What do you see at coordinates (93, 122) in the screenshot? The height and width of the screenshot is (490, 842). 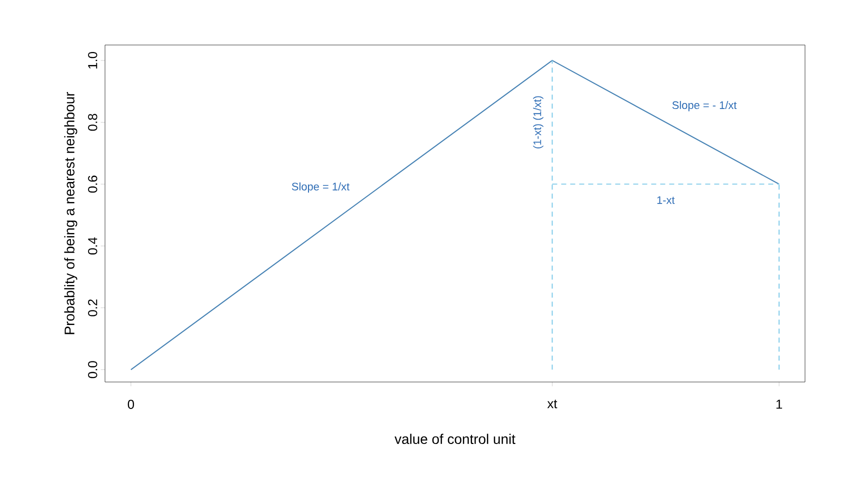 I see `y-tick-label: 0.8` at bounding box center [93, 122].